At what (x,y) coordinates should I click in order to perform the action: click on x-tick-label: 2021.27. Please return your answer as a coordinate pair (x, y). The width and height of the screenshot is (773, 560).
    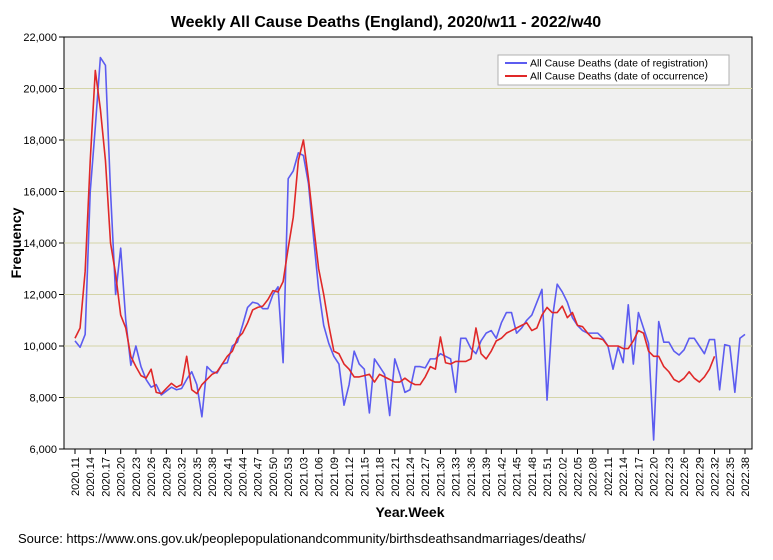
    Looking at the image, I should click on (426, 477).